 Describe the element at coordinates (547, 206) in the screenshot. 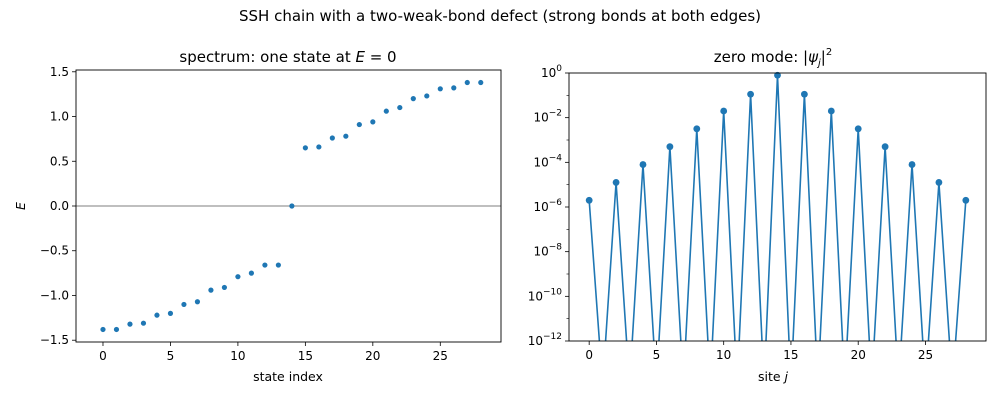

I see `y-tick-label: 10⁻⁶` at that location.